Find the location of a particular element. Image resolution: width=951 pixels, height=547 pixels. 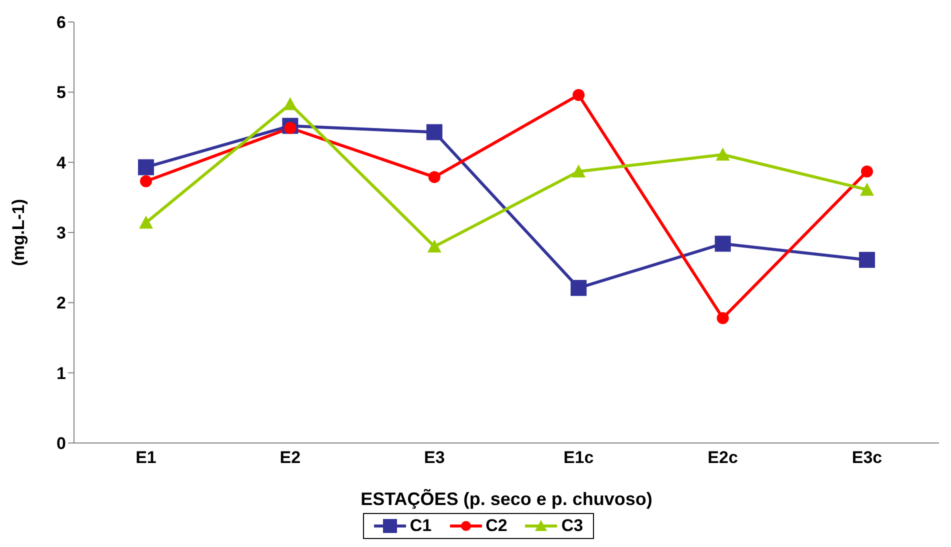

legend-label: C3 is located at coordinates (572, 526).